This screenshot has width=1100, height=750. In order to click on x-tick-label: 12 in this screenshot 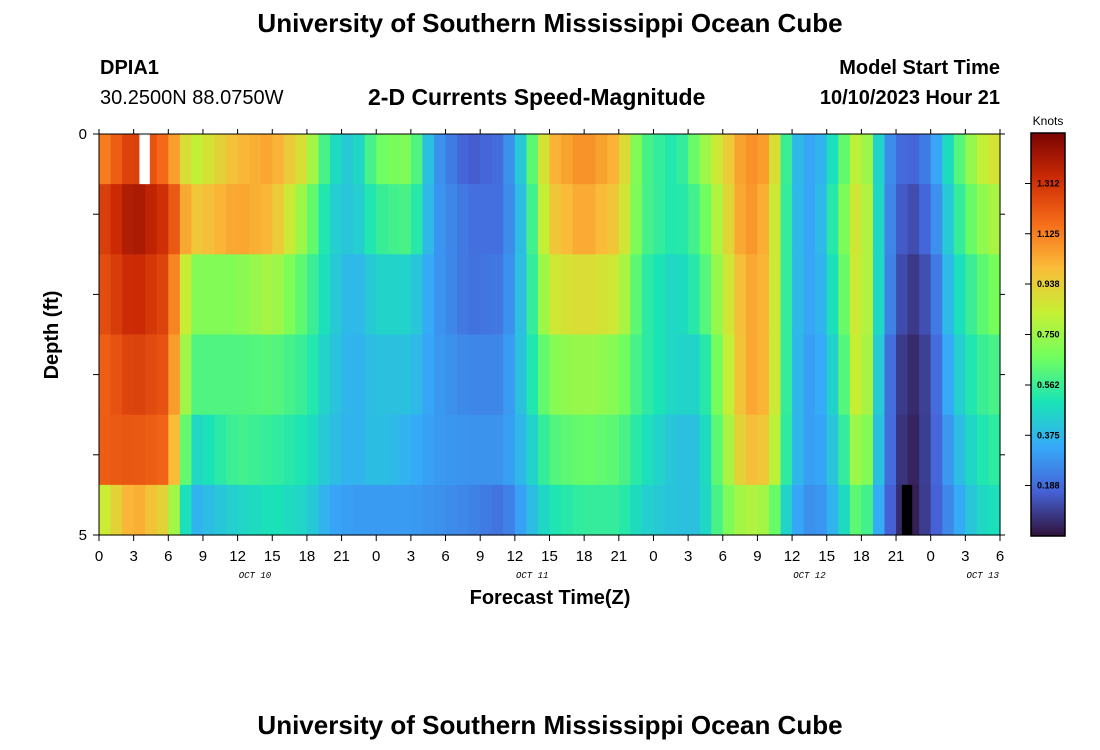, I will do `click(515, 556)`.